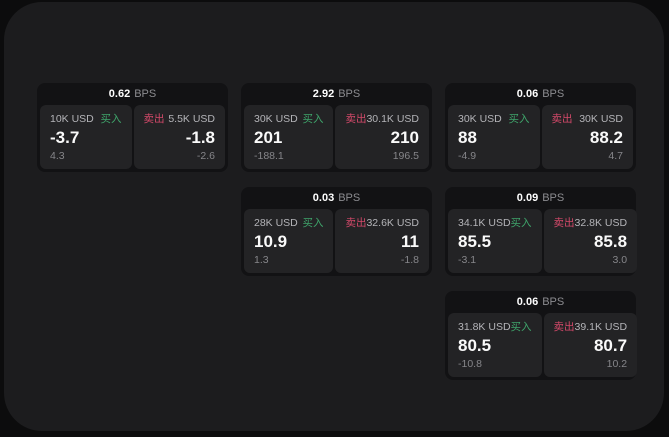 The height and width of the screenshot is (437, 669). What do you see at coordinates (610, 345) in the screenshot?
I see `sell-price: 80.7` at bounding box center [610, 345].